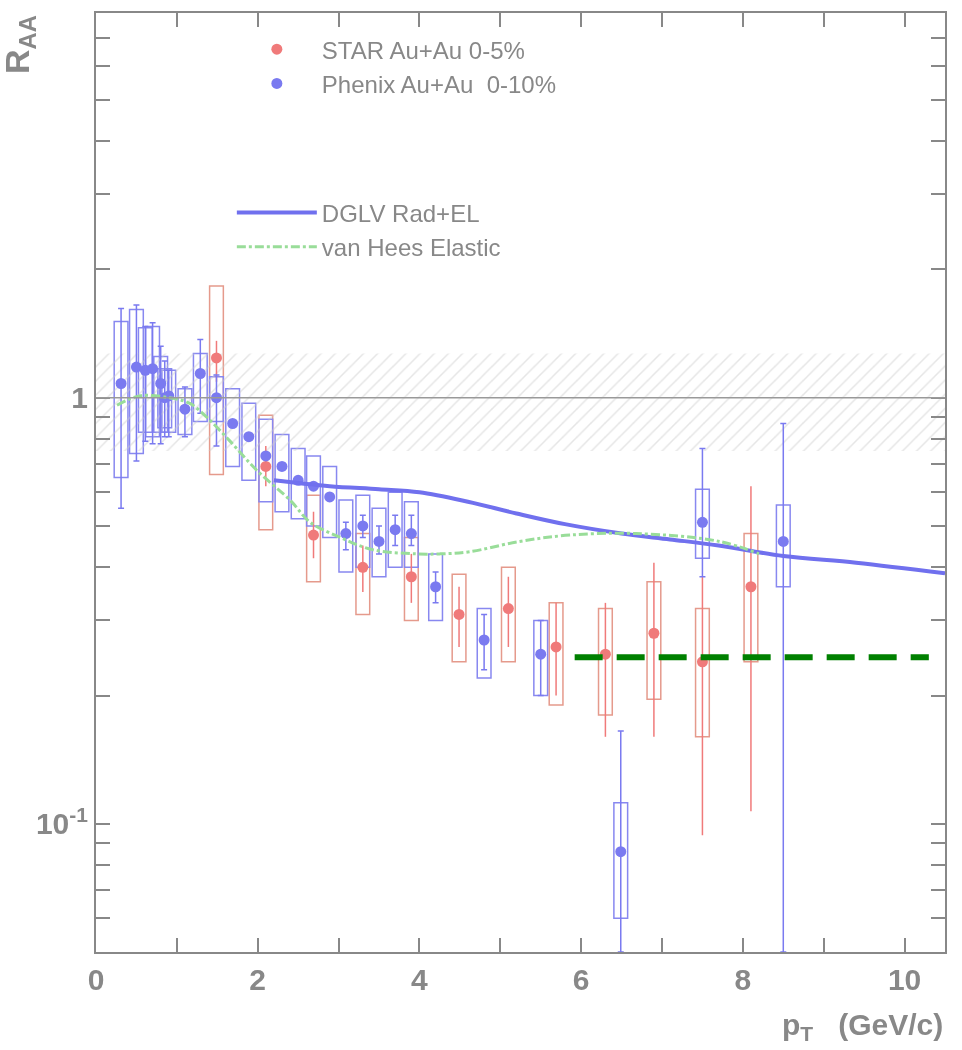 The image size is (962, 1050). What do you see at coordinates (411, 248) in the screenshot?
I see `legend-label: van Hees Elastic` at bounding box center [411, 248].